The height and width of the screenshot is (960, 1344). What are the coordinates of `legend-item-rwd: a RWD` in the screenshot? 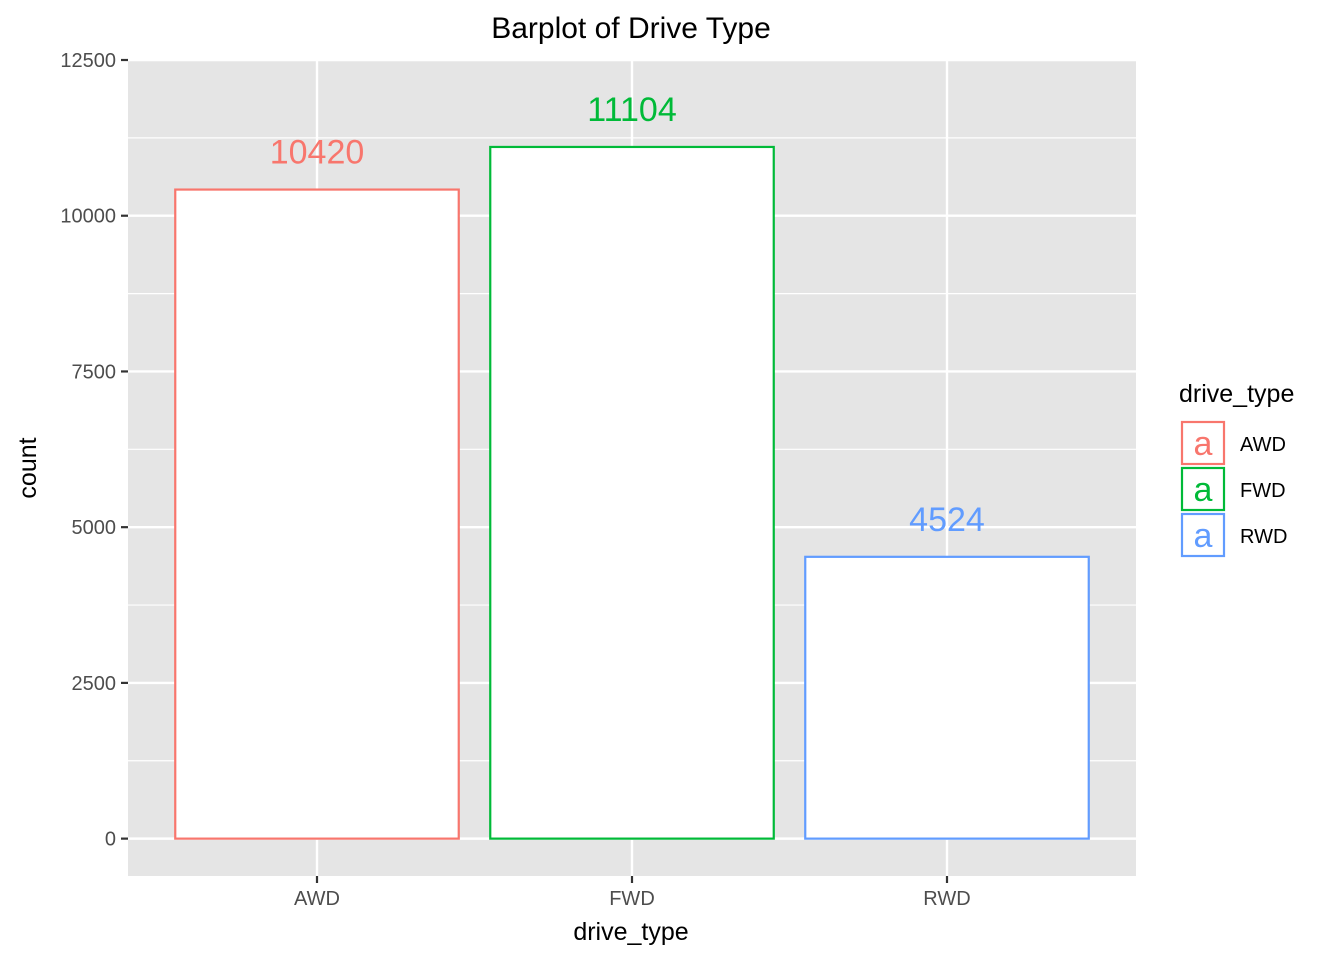 It's located at (1233, 535).